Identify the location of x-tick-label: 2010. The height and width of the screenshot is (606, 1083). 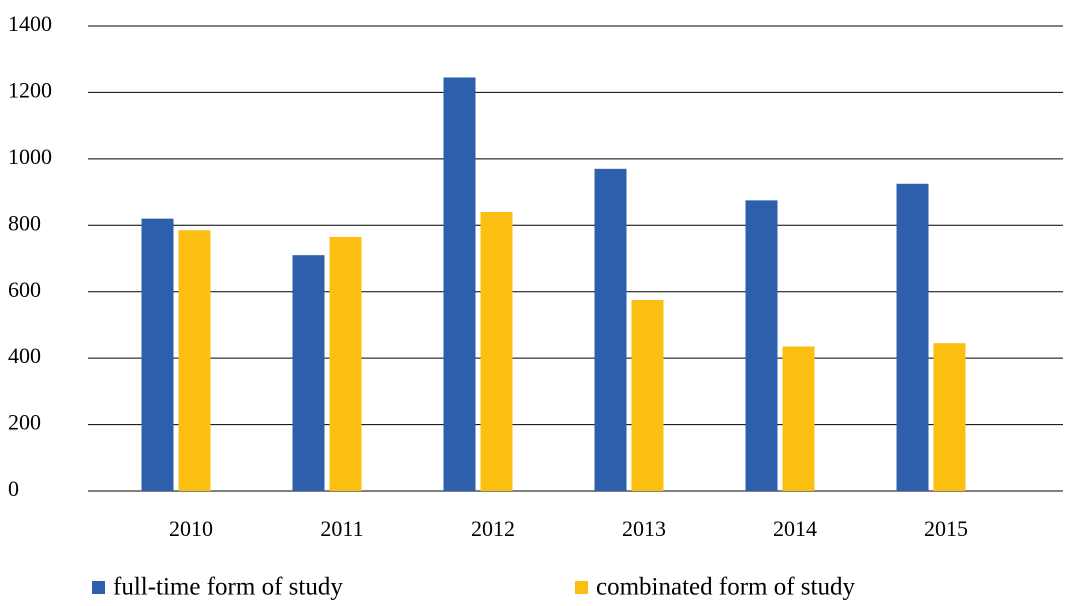
(191, 528).